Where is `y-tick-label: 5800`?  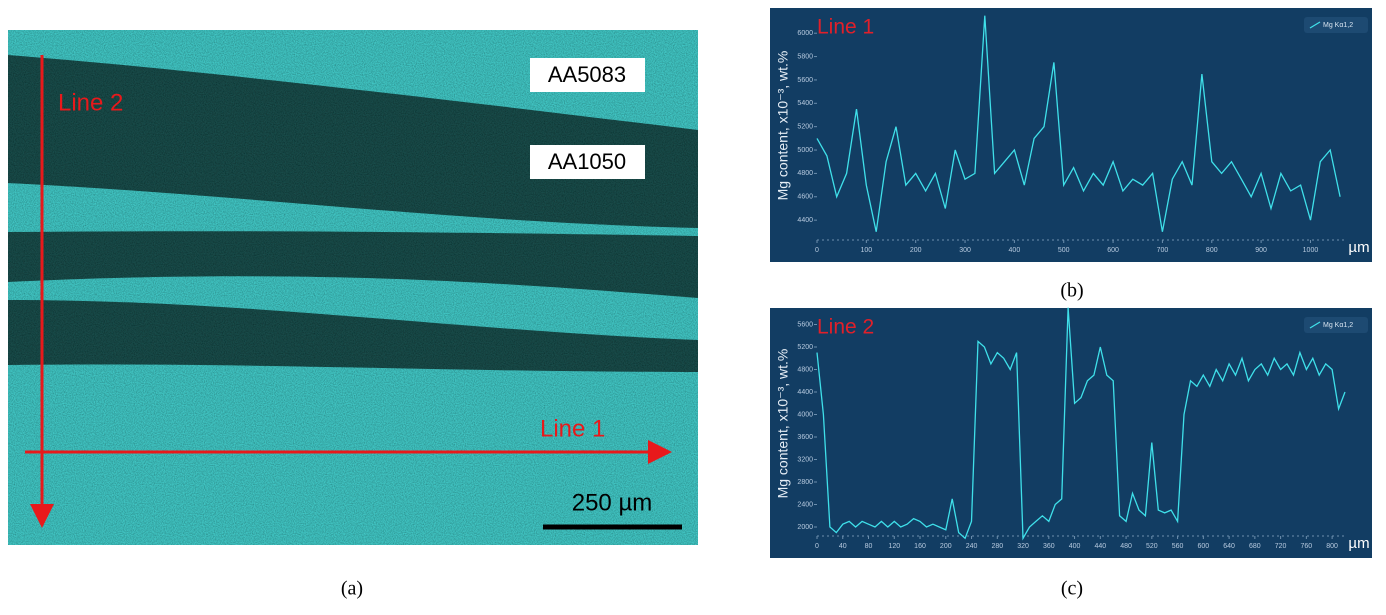 y-tick-label: 5800 is located at coordinates (805, 56).